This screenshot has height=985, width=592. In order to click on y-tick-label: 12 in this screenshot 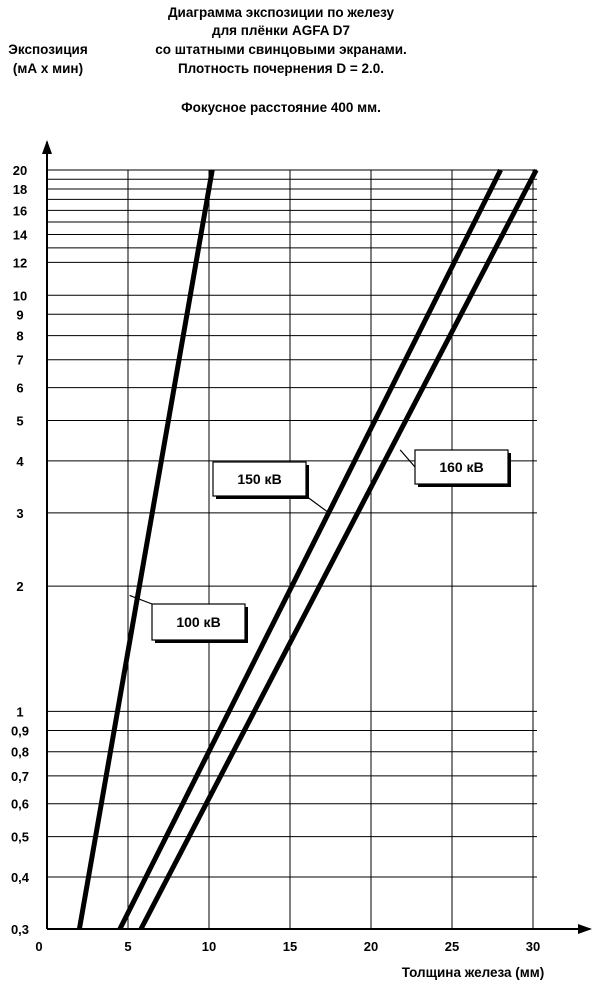, I will do `click(20, 262)`.